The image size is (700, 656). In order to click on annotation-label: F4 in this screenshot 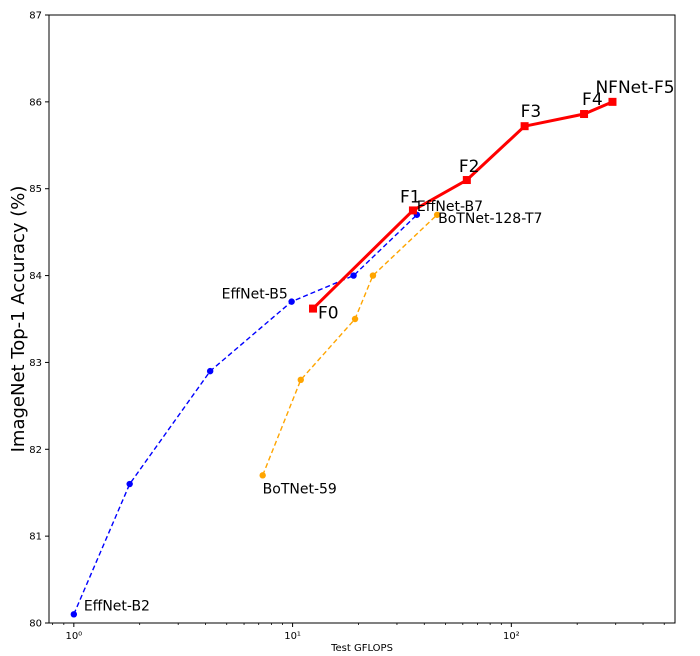, I will do `click(592, 100)`.